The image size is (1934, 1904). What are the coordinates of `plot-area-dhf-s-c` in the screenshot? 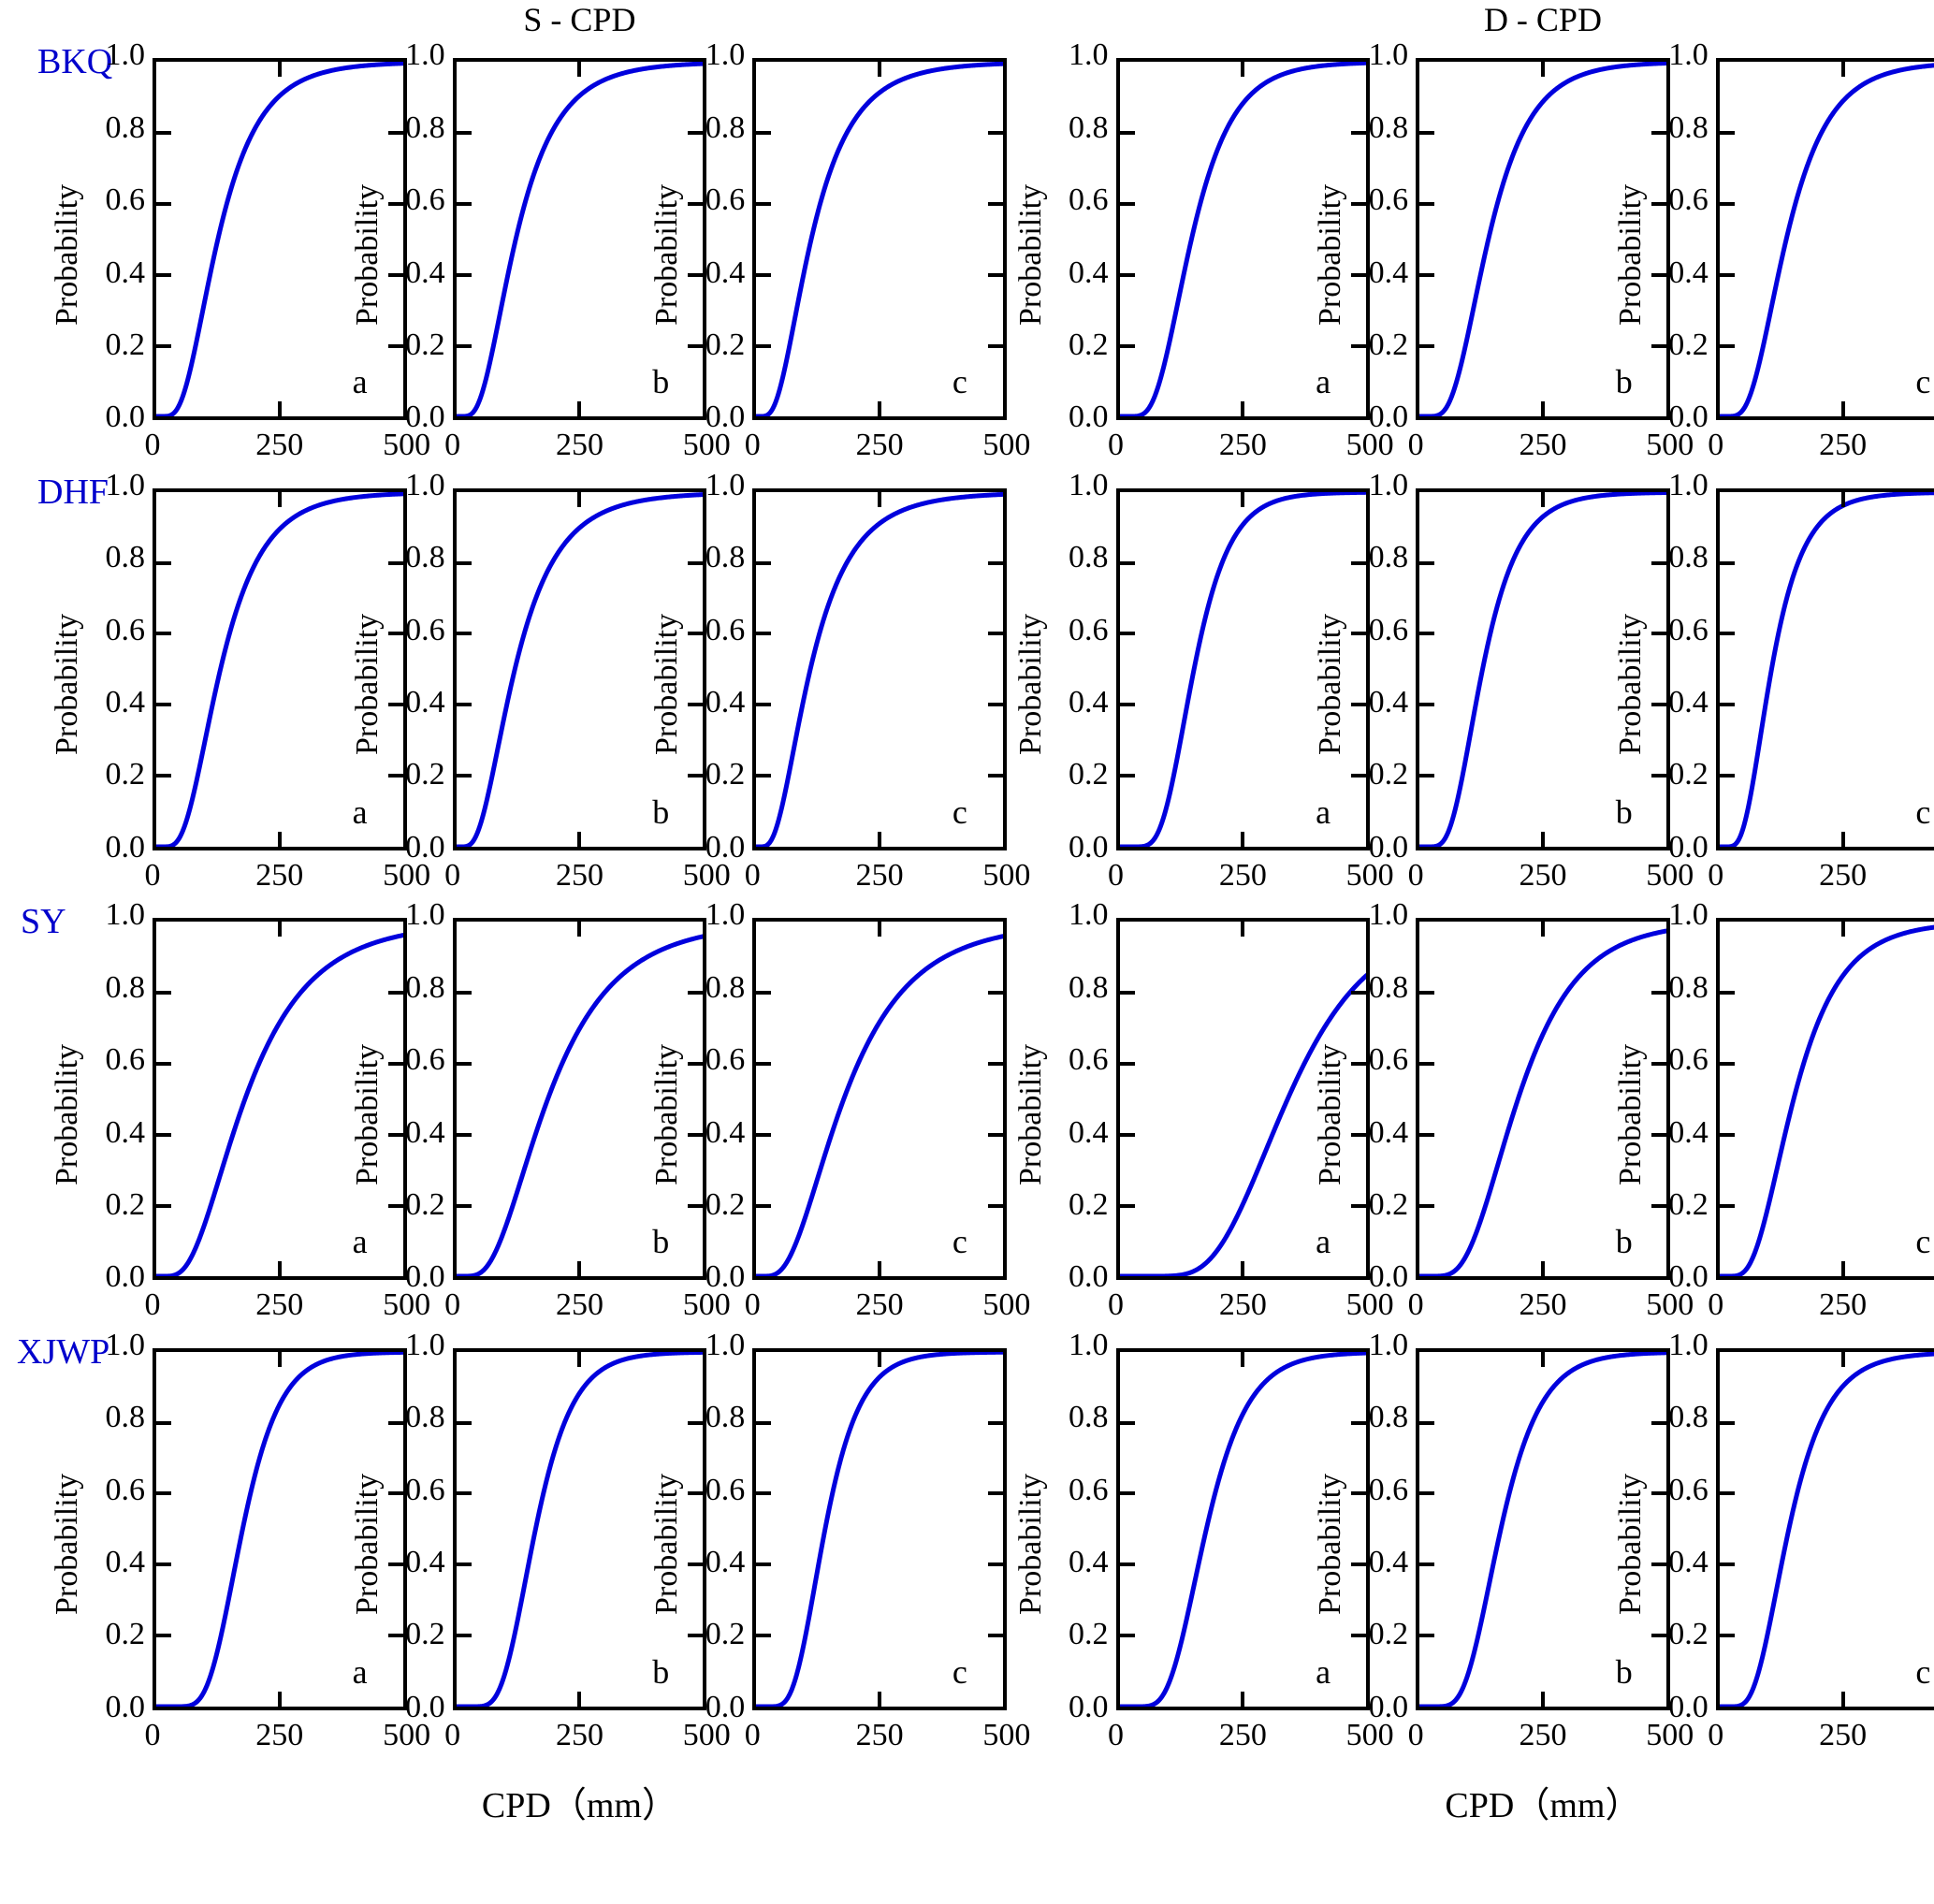 It's located at (880, 668).